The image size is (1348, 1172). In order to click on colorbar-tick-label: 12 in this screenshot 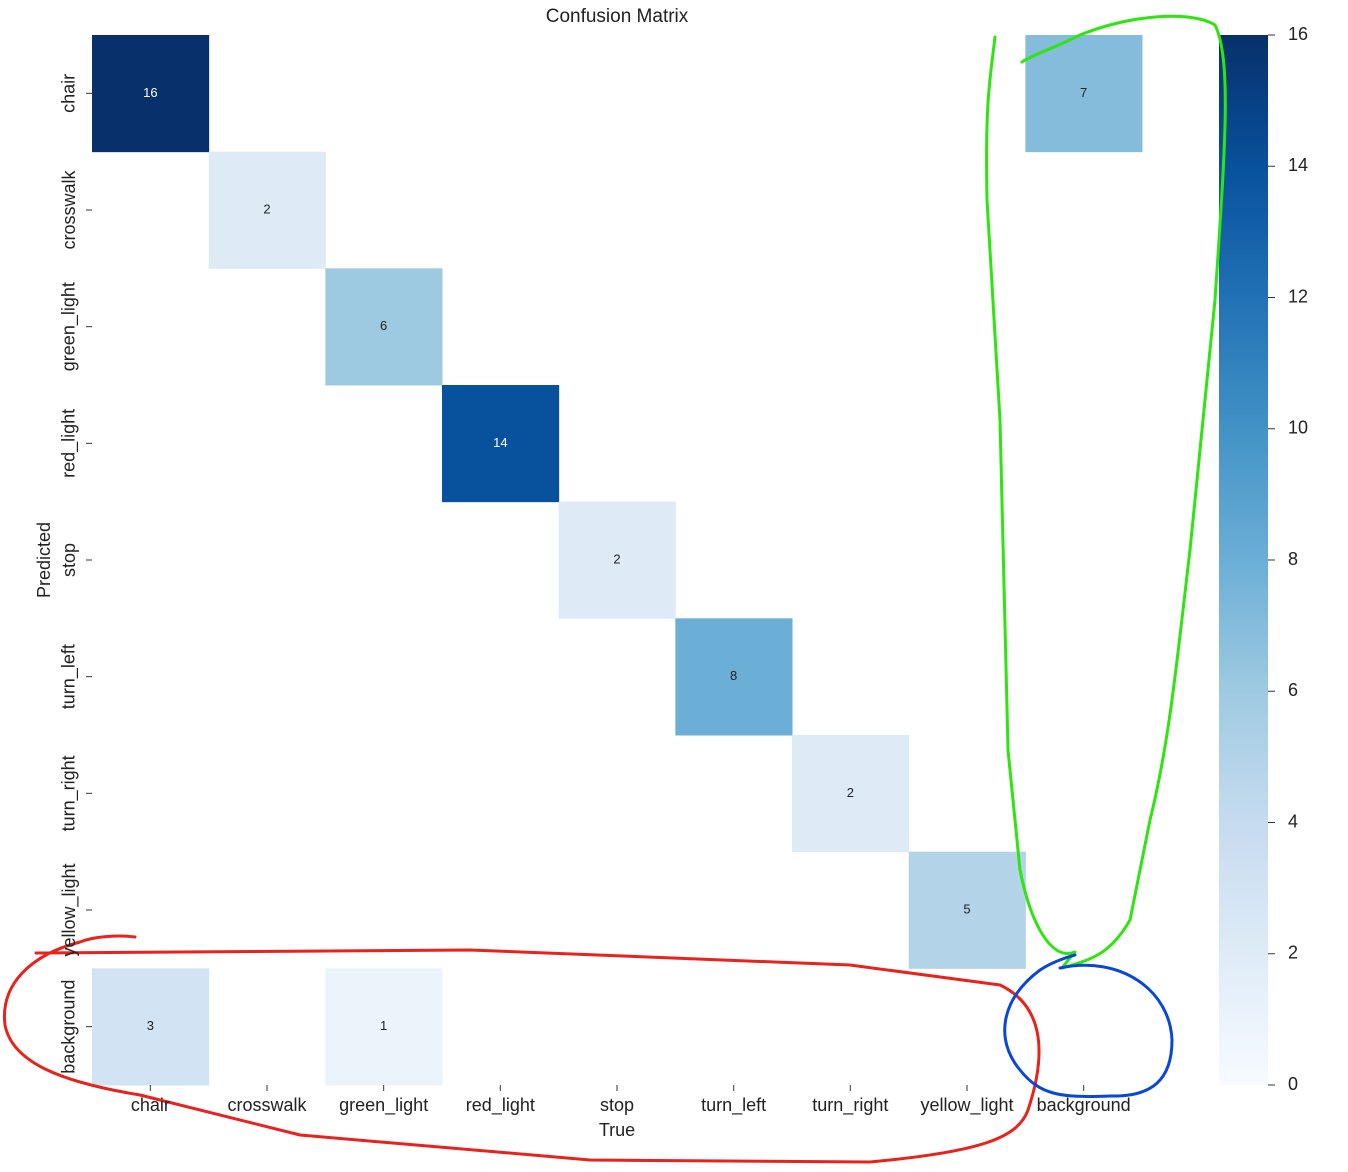, I will do `click(1298, 296)`.